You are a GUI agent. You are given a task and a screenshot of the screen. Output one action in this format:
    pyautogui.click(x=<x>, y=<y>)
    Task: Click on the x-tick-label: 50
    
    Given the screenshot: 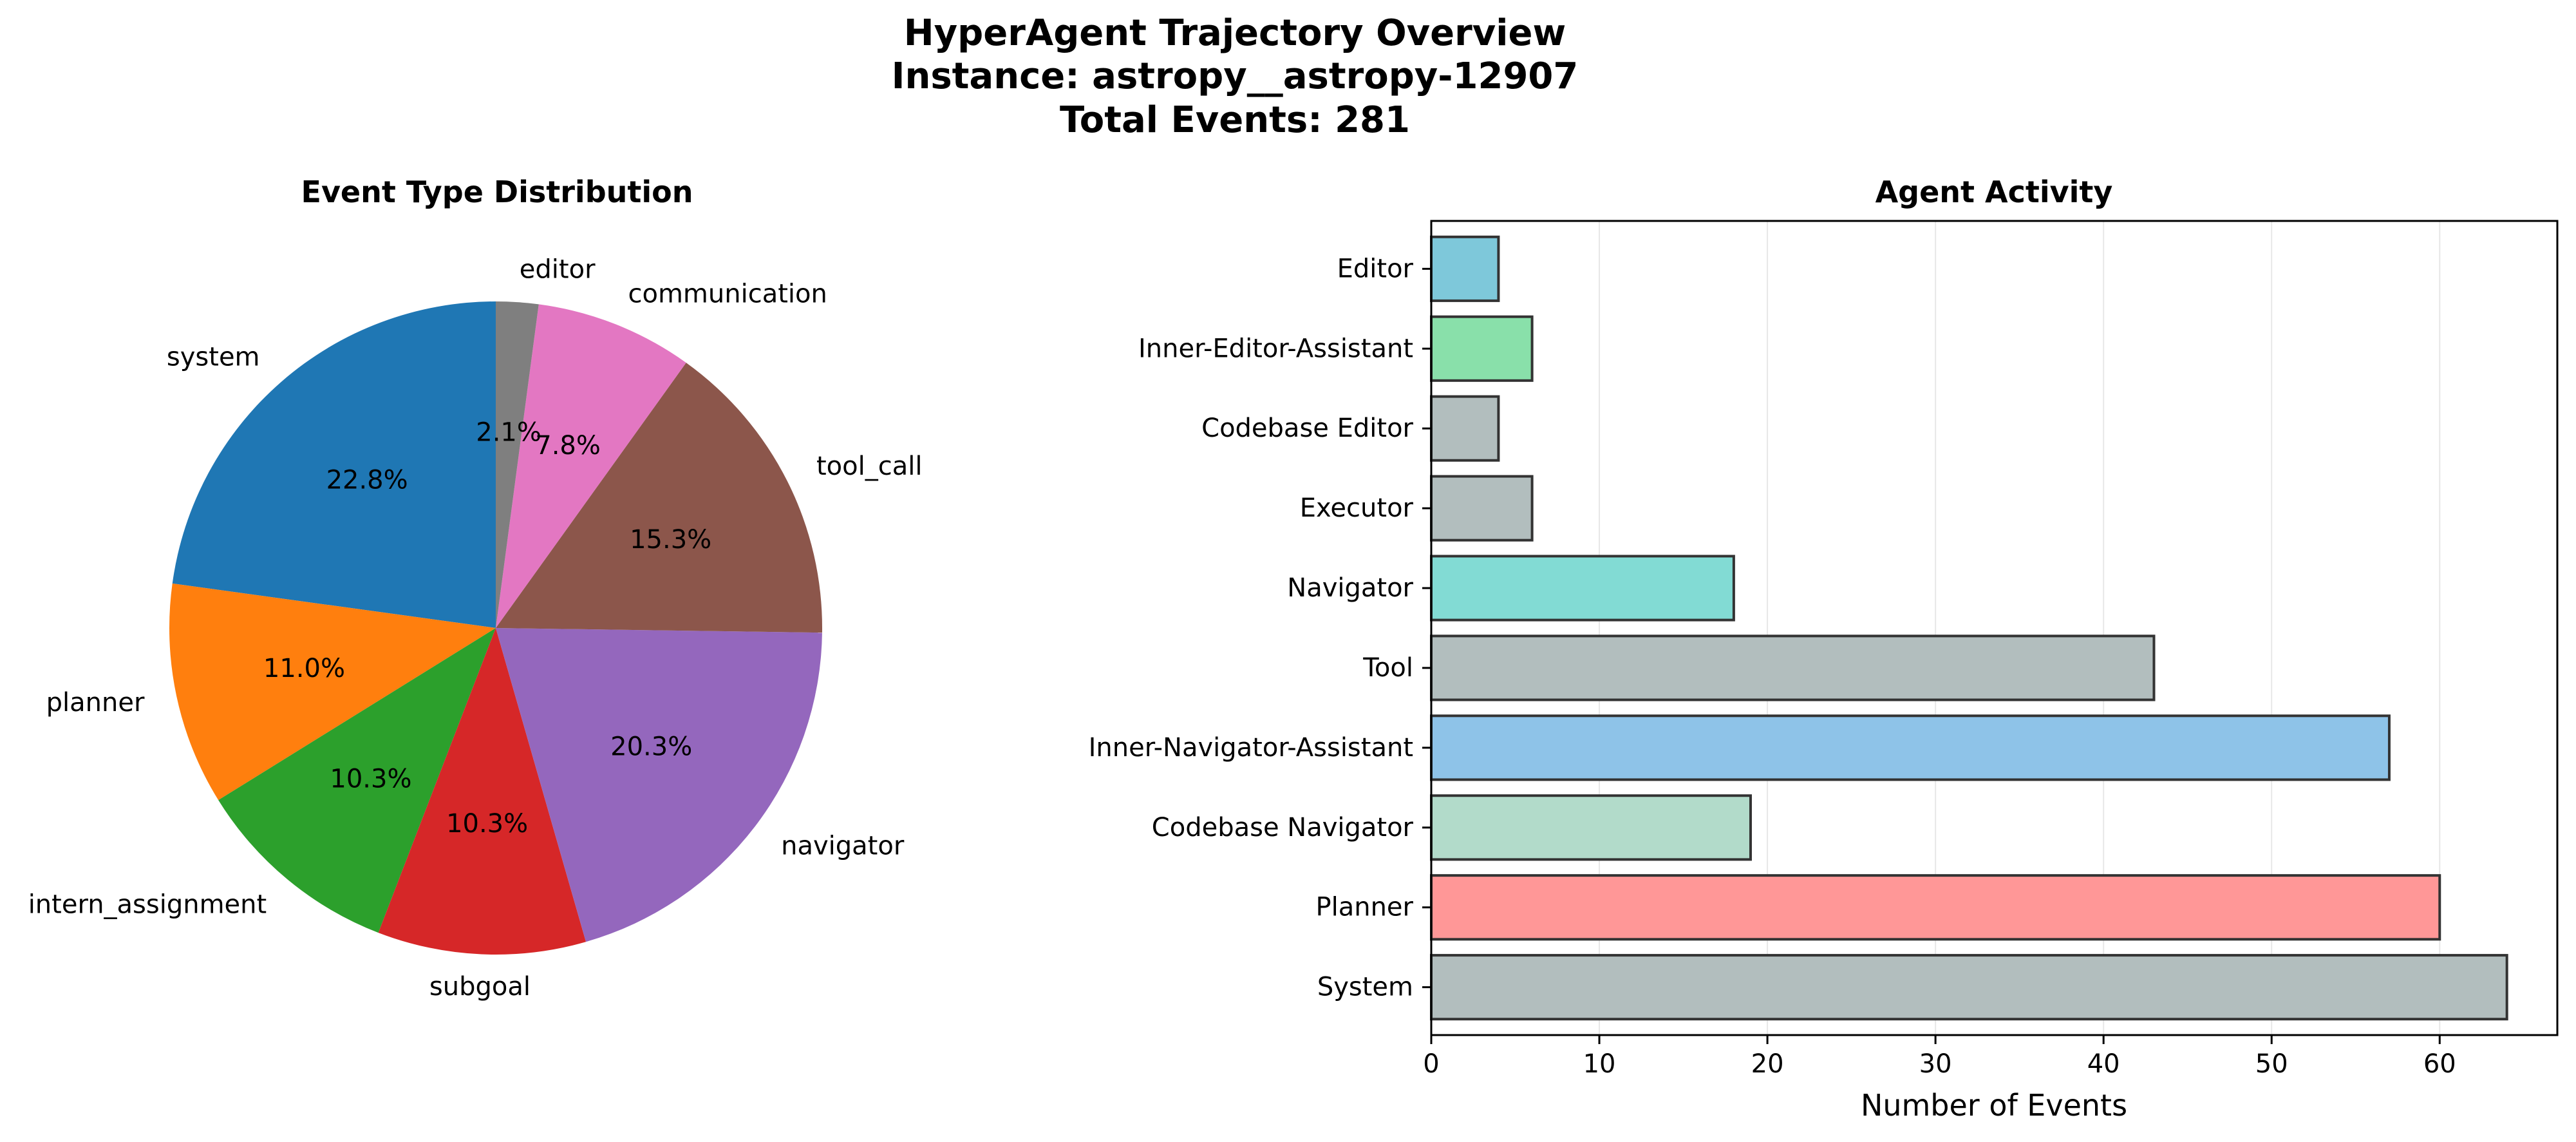 What is the action you would take?
    pyautogui.click(x=2271, y=1064)
    